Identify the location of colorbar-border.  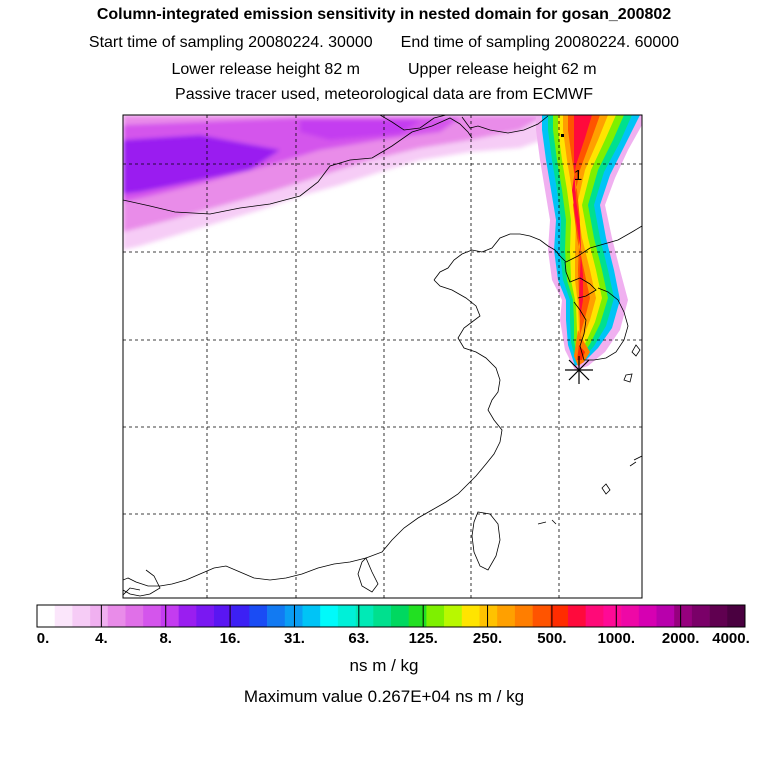
(391, 616).